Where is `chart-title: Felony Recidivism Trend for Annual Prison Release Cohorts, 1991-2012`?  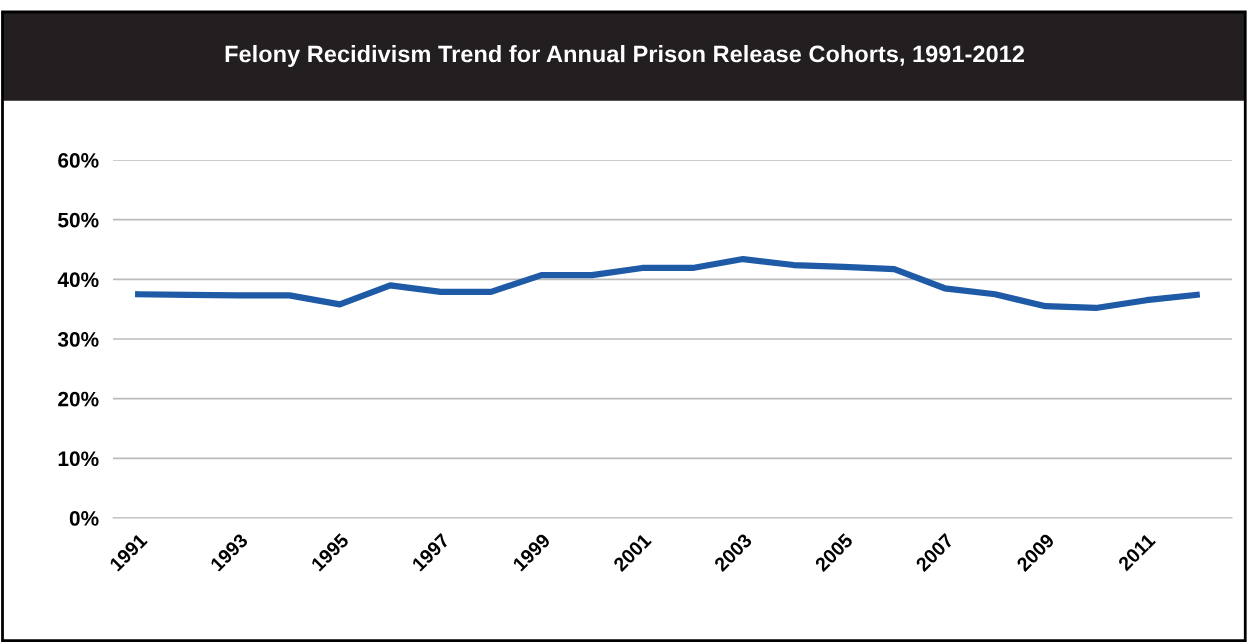 chart-title: Felony Recidivism Trend for Annual Prison Release Cohorts, 1991-2012 is located at coordinates (625, 56).